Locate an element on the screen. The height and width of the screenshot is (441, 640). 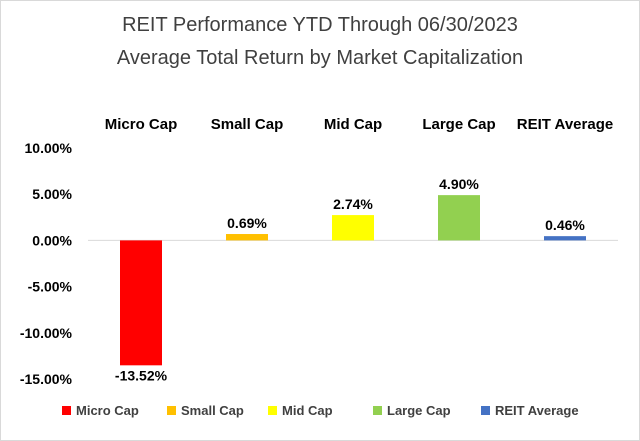
bar-large-cap is located at coordinates (459, 218).